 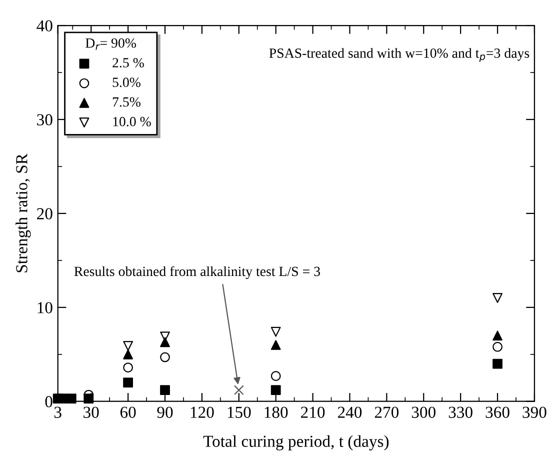 What do you see at coordinates (202, 412) in the screenshot?
I see `x-tick-label: 120` at bounding box center [202, 412].